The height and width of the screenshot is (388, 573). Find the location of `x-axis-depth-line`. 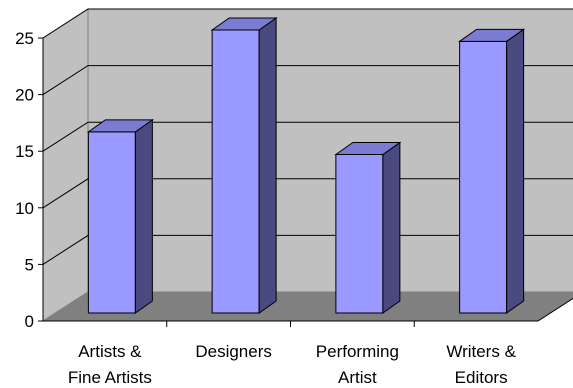

x-axis-depth-line is located at coordinates (555, 309).